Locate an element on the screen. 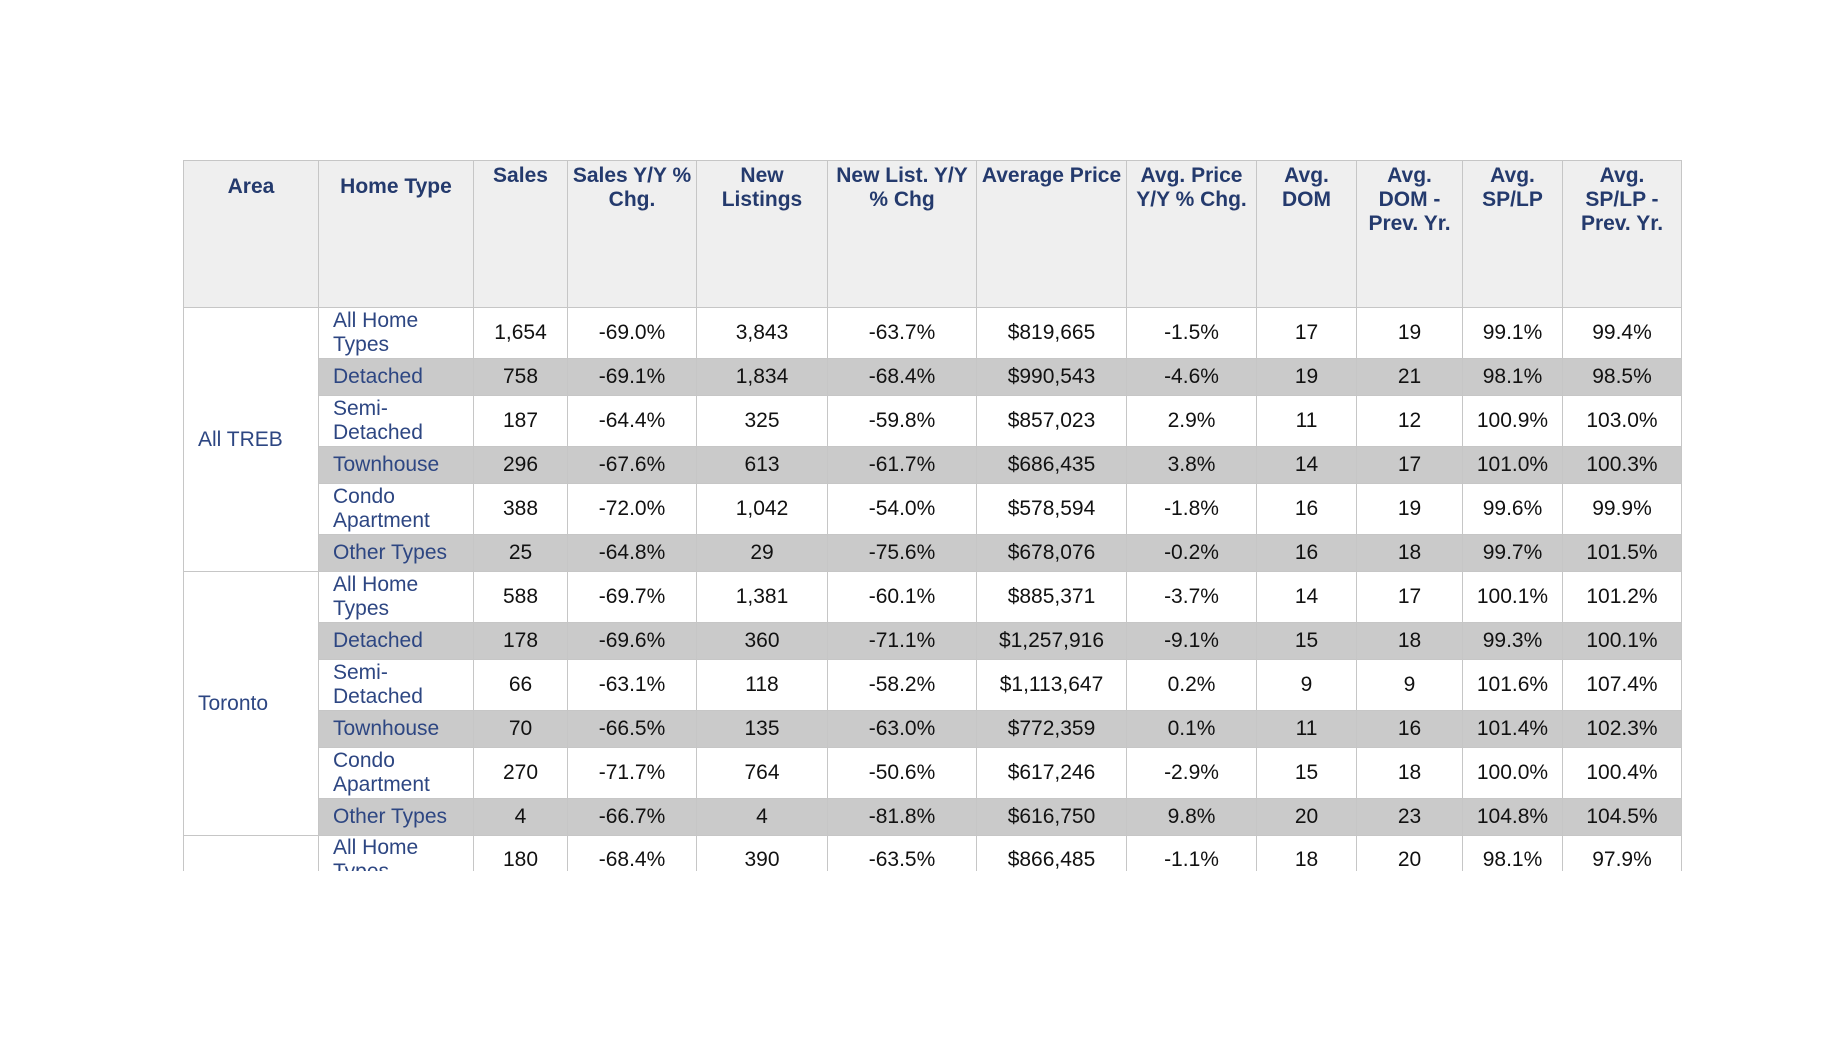 The width and height of the screenshot is (1848, 1046). value-cell: 66 is located at coordinates (520, 685).